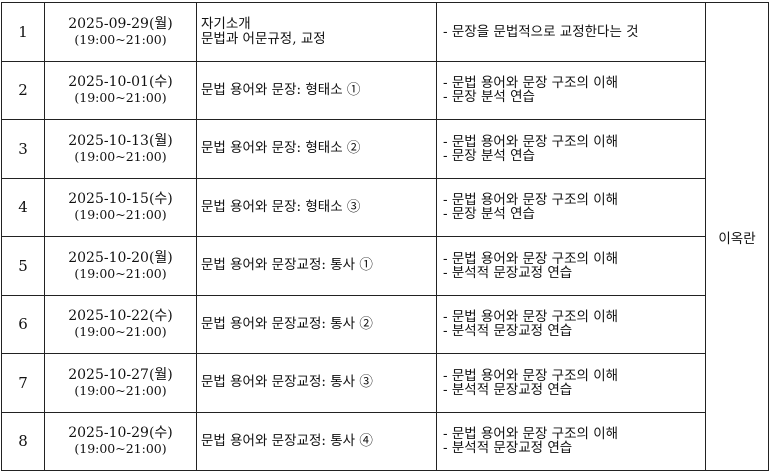 The height and width of the screenshot is (475, 770). What do you see at coordinates (120, 82) in the screenshot?
I see `session-date: 2025-10-01(수)` at bounding box center [120, 82].